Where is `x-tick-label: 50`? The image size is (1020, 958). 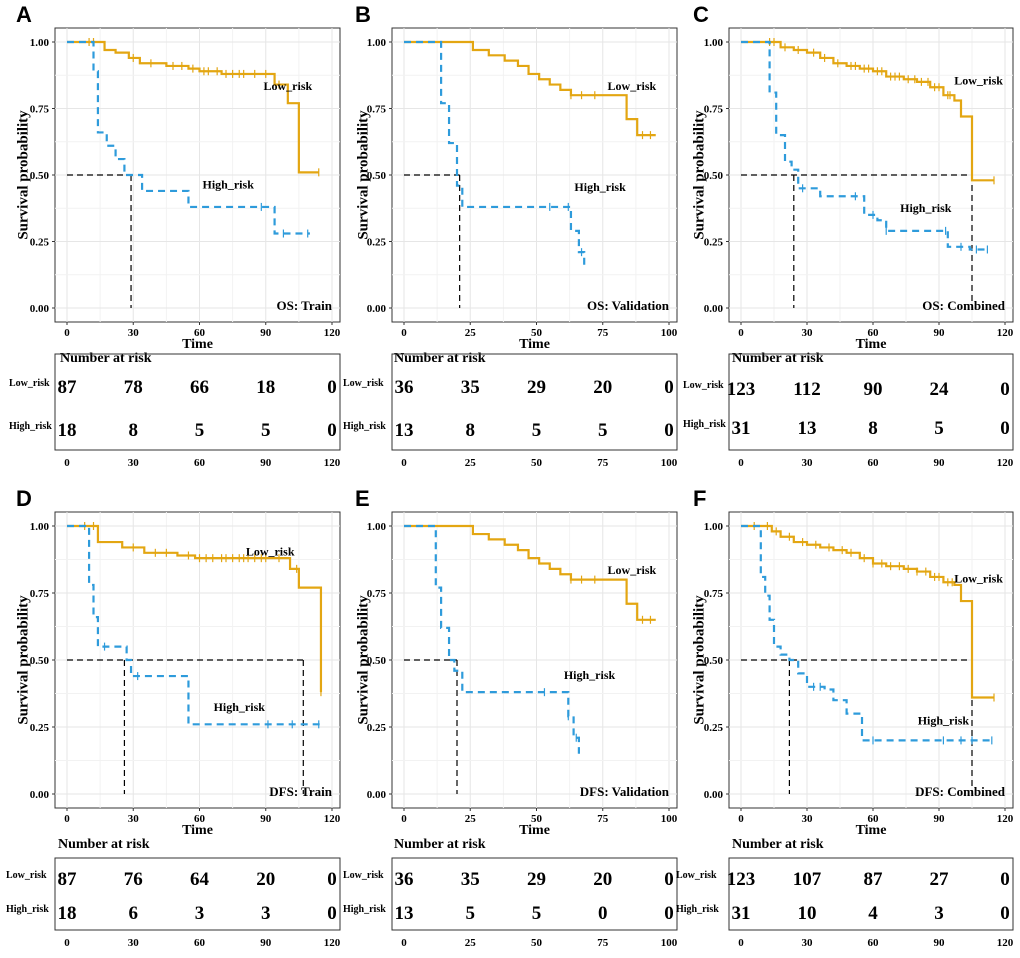 x-tick-label: 50 is located at coordinates (537, 333).